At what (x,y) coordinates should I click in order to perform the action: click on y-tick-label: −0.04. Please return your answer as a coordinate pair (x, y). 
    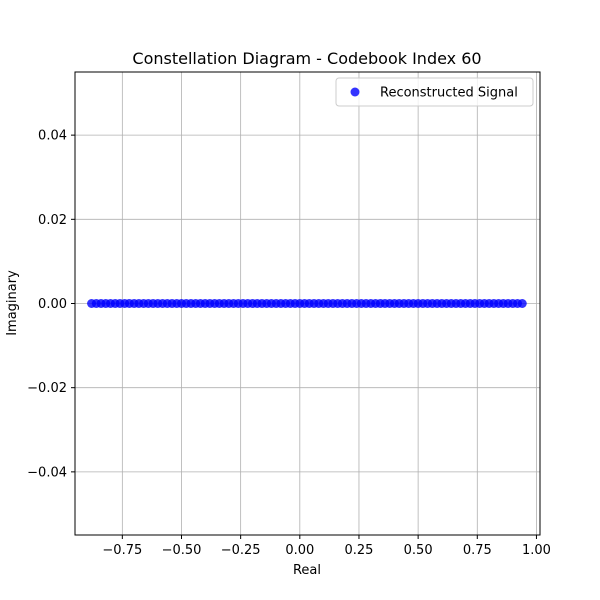
    Looking at the image, I should click on (47, 472).